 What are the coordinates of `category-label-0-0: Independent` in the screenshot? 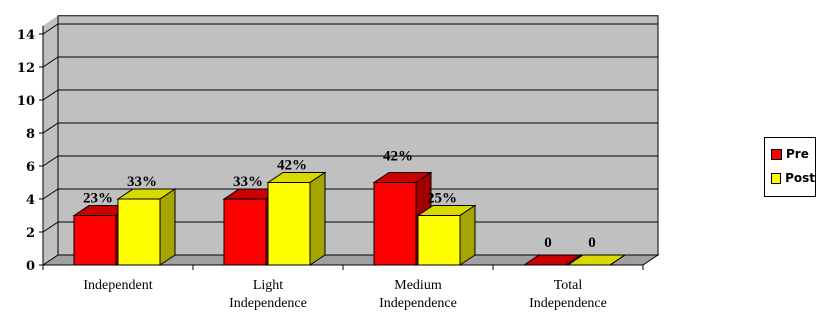 It's located at (117, 285).